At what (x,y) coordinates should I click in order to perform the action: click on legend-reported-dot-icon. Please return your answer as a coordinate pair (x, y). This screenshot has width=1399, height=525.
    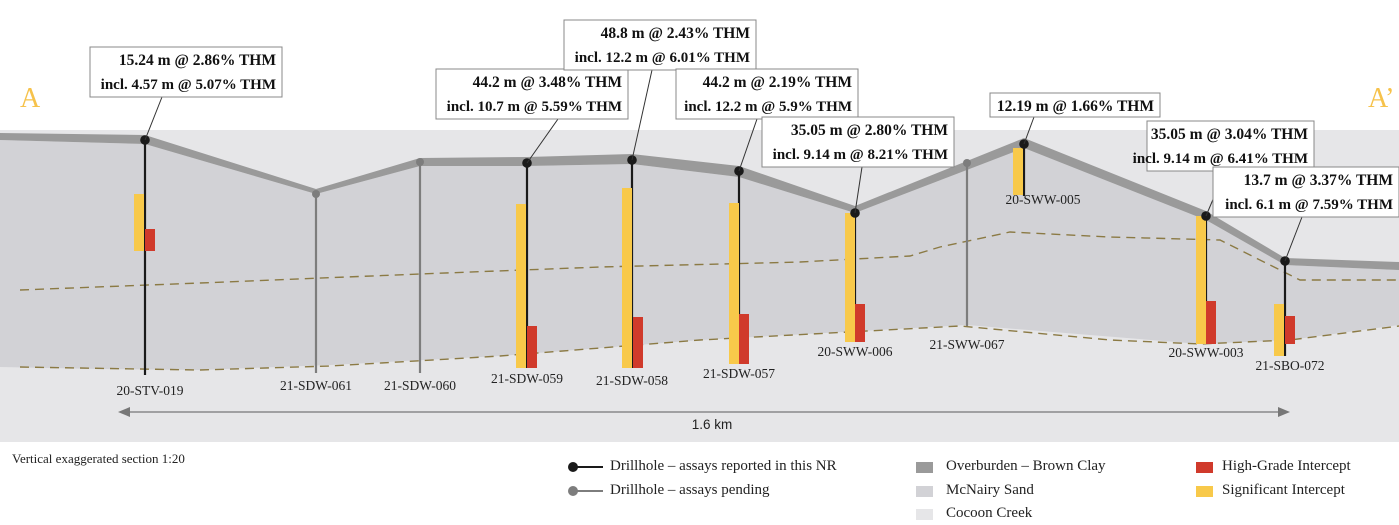
    Looking at the image, I should click on (573, 467).